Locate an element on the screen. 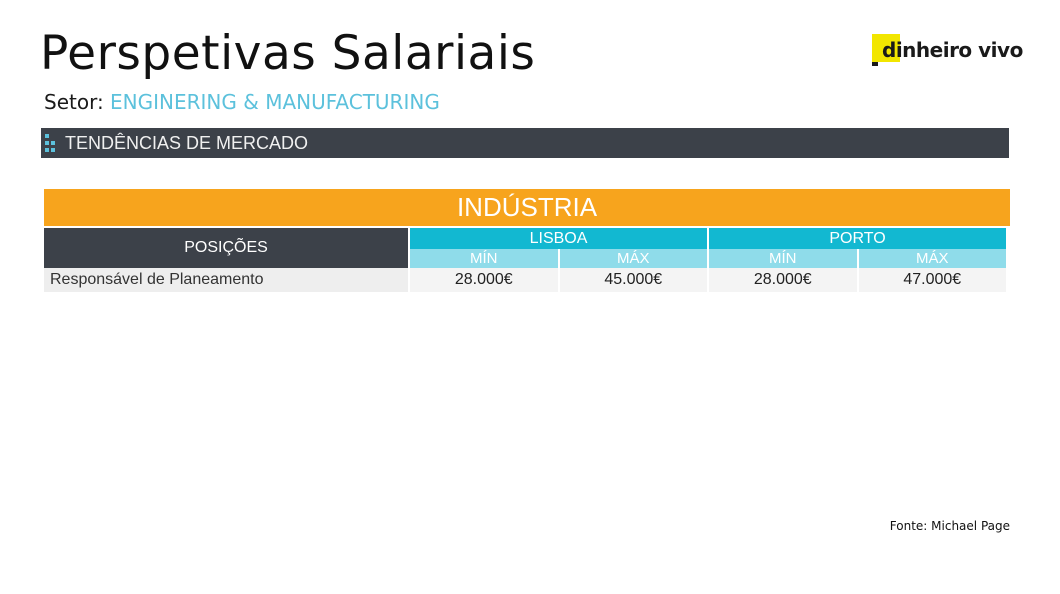 This screenshot has width=1060, height=594. category-header: INDÚSTRIA is located at coordinates (527, 207).